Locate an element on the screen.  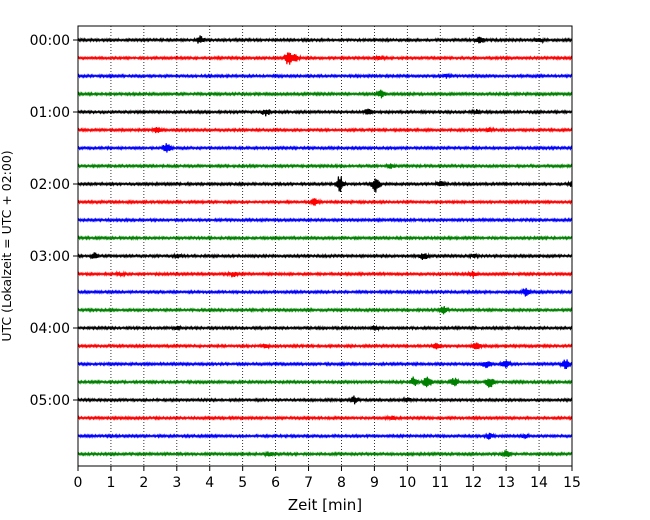
y-tick-label-1: 01:00 is located at coordinates (50, 113).